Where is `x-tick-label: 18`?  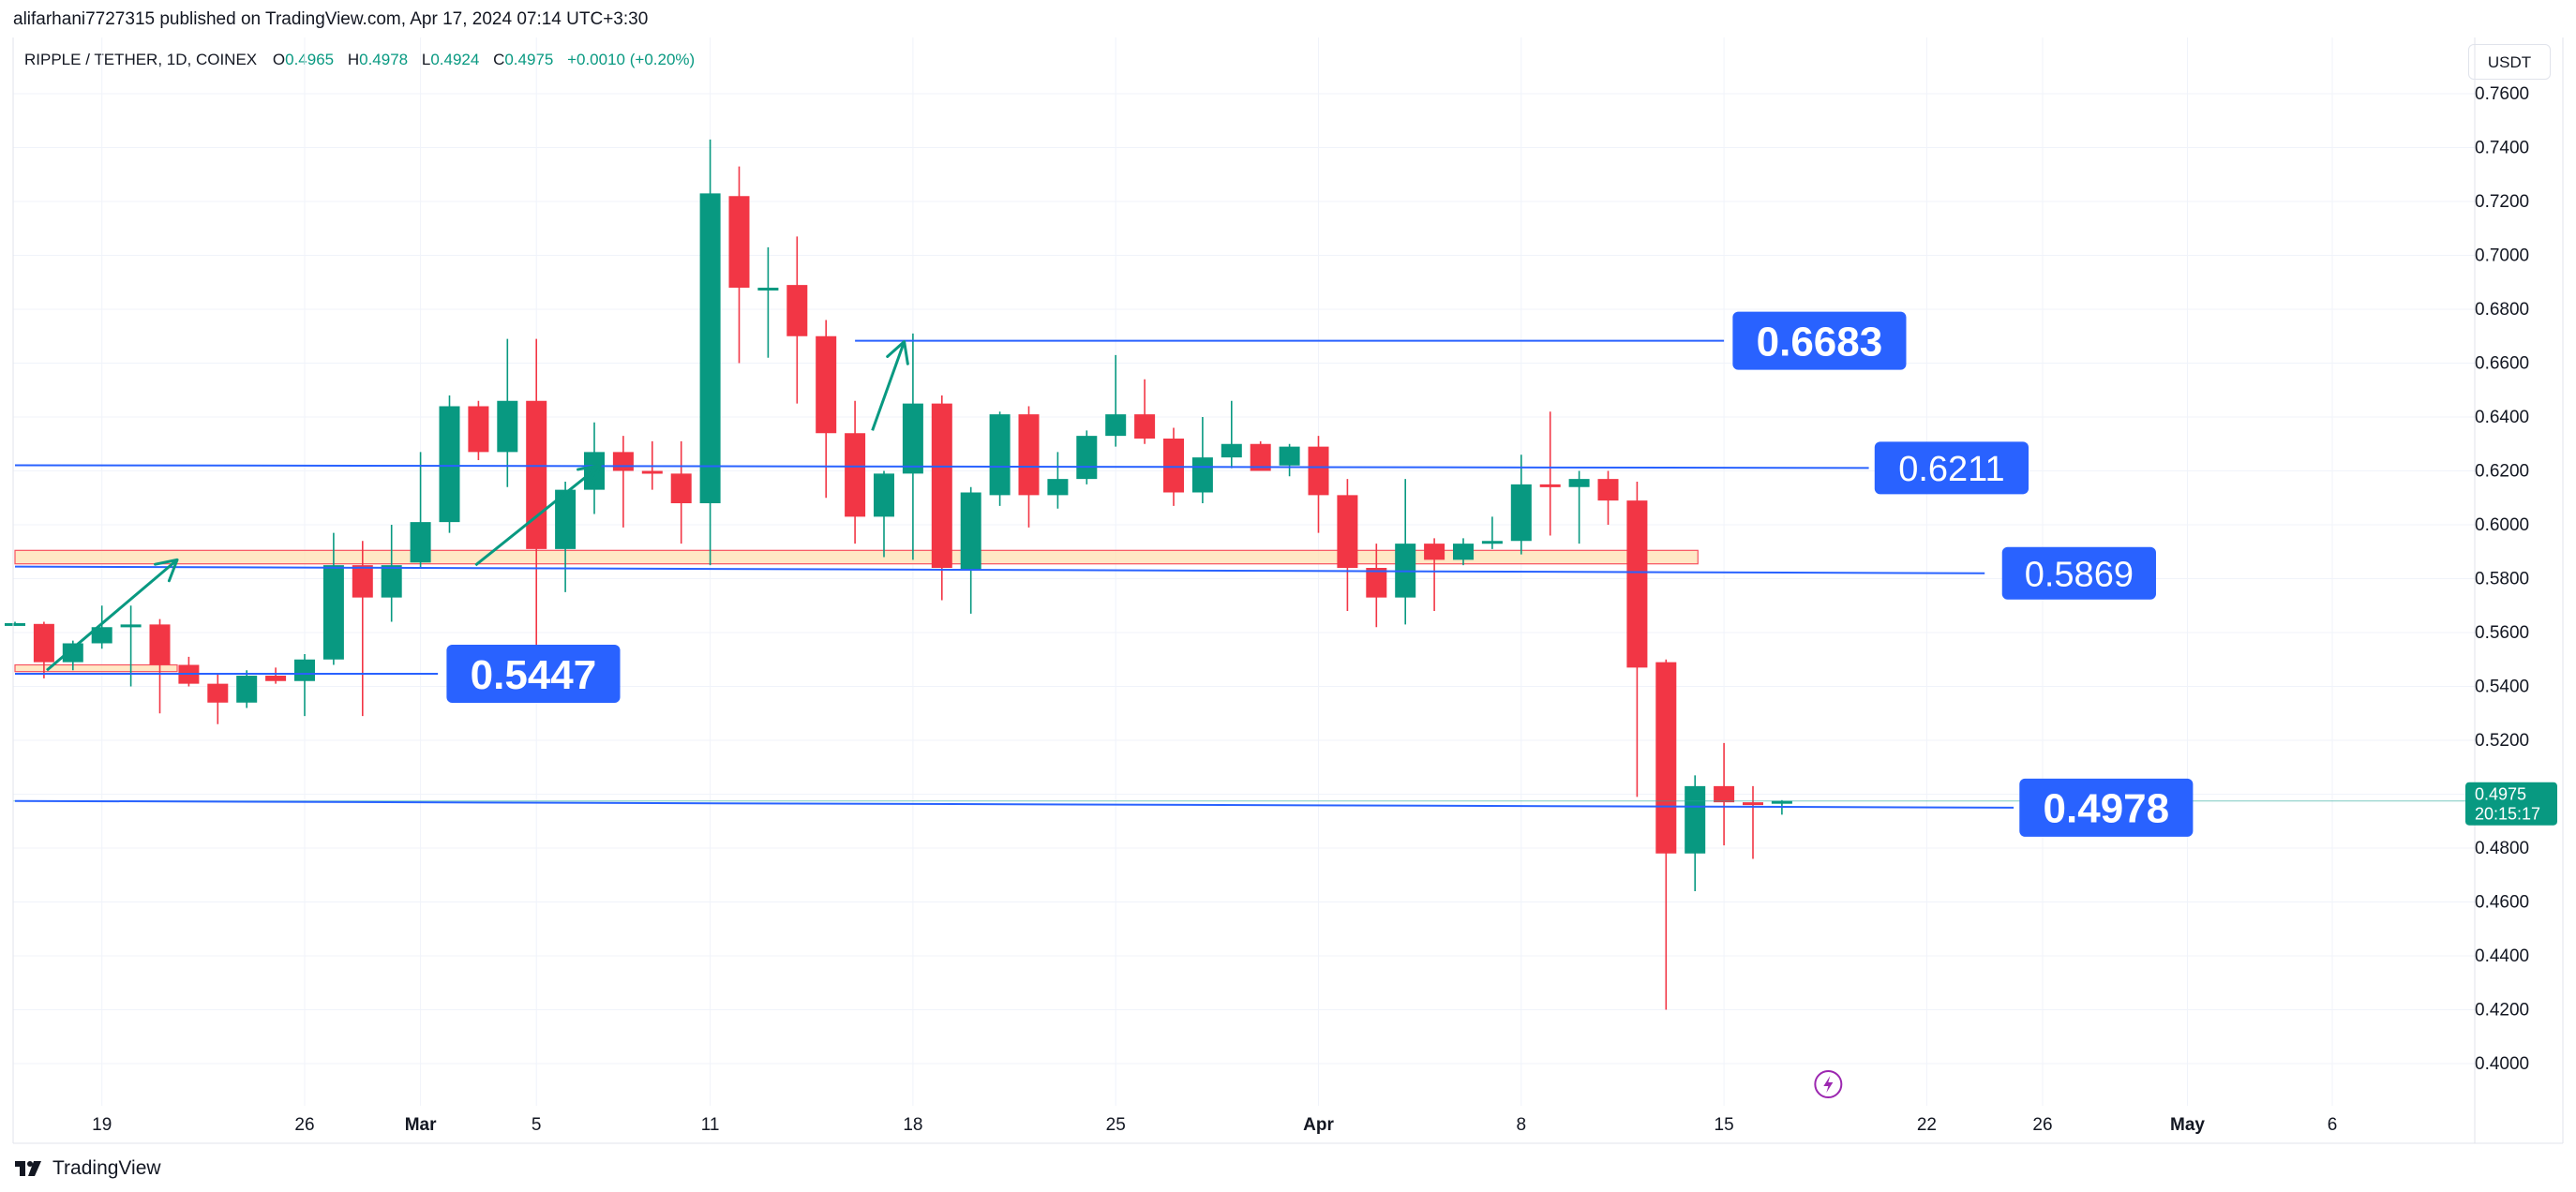
x-tick-label: 18 is located at coordinates (912, 1125).